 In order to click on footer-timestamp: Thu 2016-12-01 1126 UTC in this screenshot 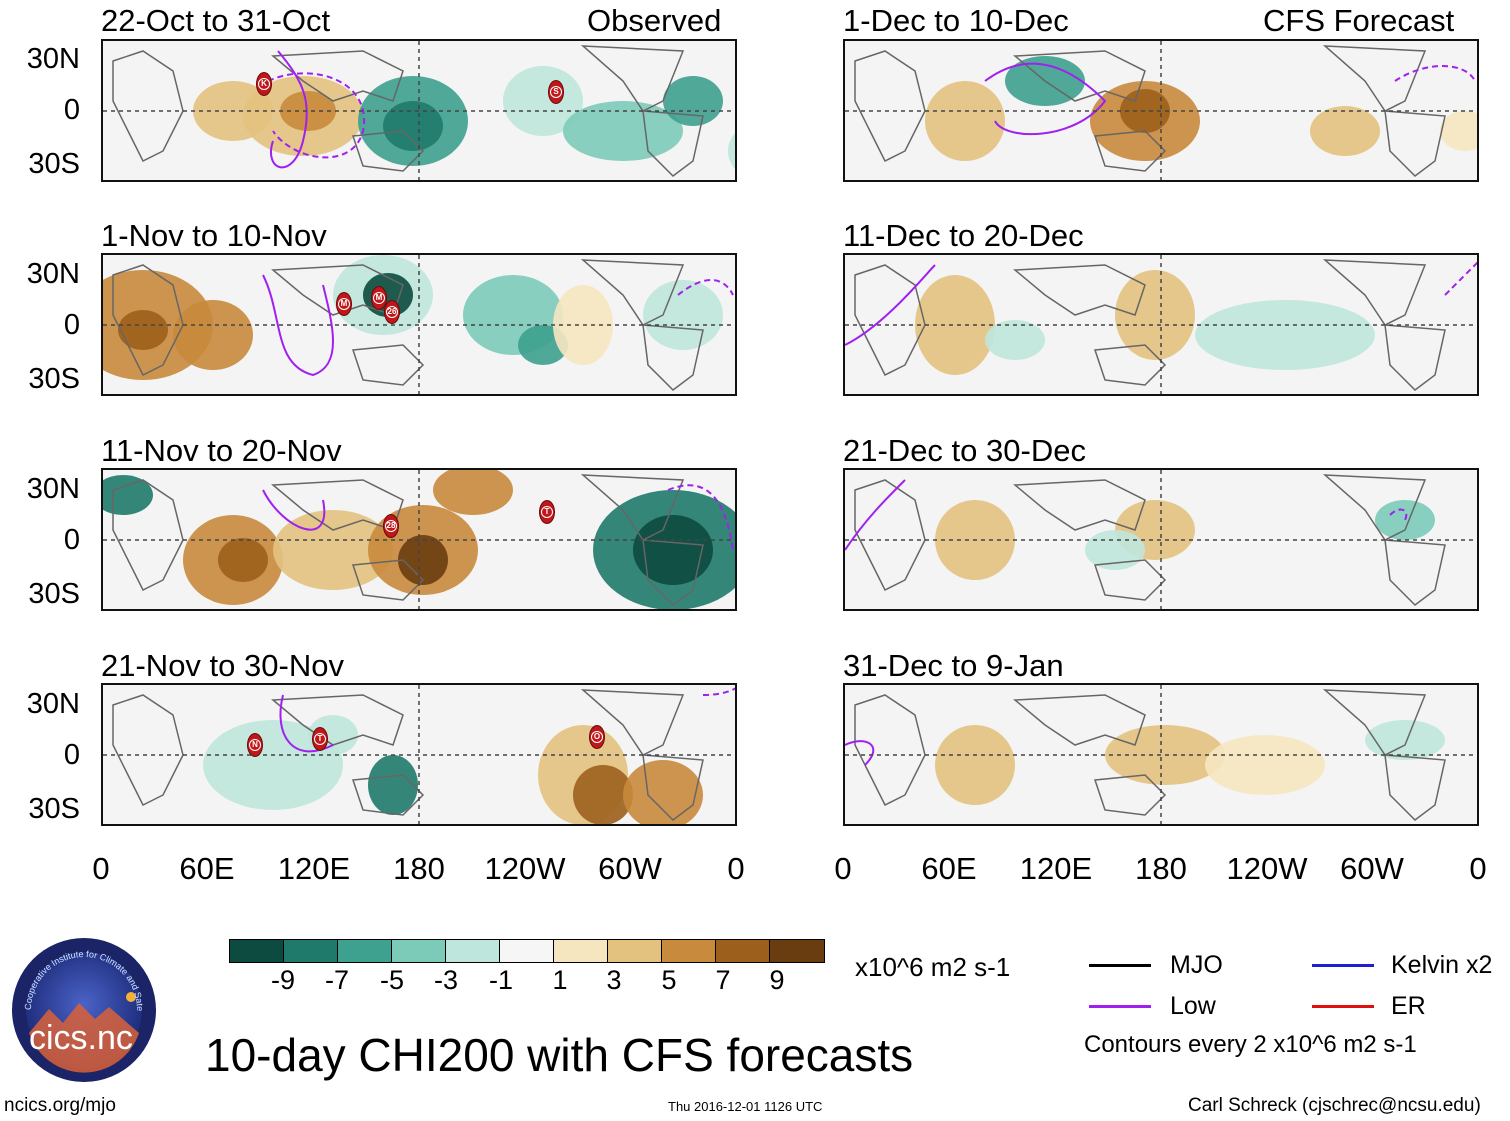, I will do `click(745, 1106)`.